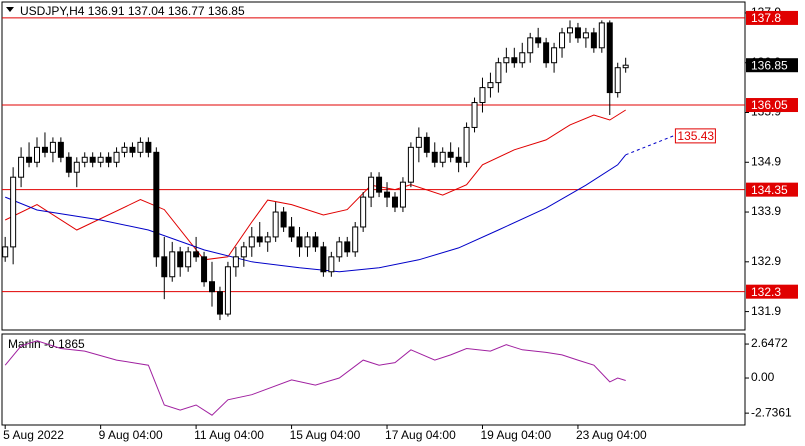 Image resolution: width=805 pixels, height=446 pixels. What do you see at coordinates (611, 435) in the screenshot?
I see `x-tick-label: 23 Aug 04:00` at bounding box center [611, 435].